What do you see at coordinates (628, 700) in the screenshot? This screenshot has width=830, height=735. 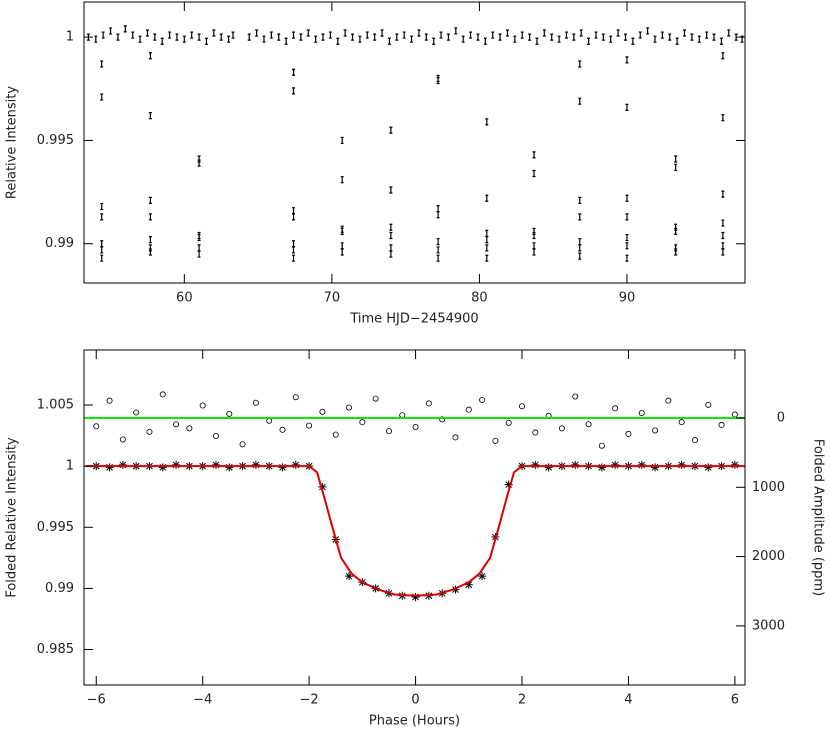 I see `x-tick-label: 4` at bounding box center [628, 700].